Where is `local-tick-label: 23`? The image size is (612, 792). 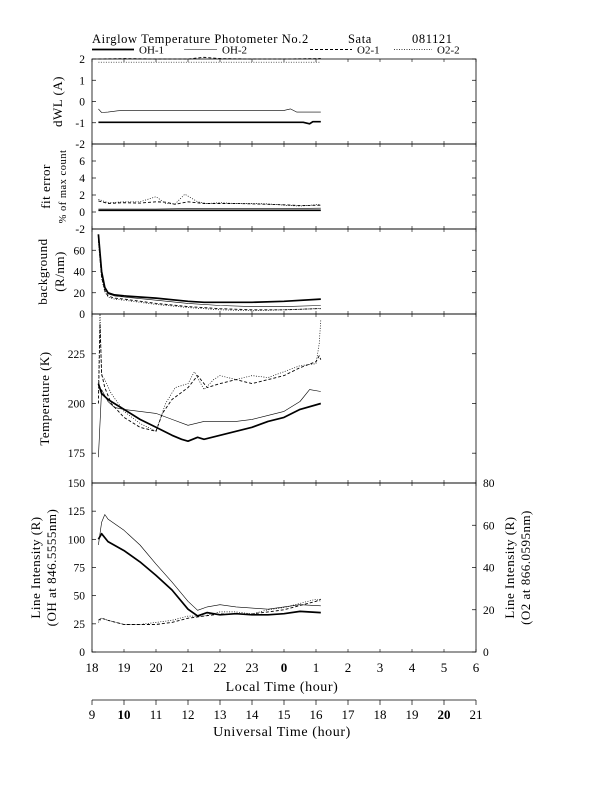 local-tick-label: 23 is located at coordinates (252, 667).